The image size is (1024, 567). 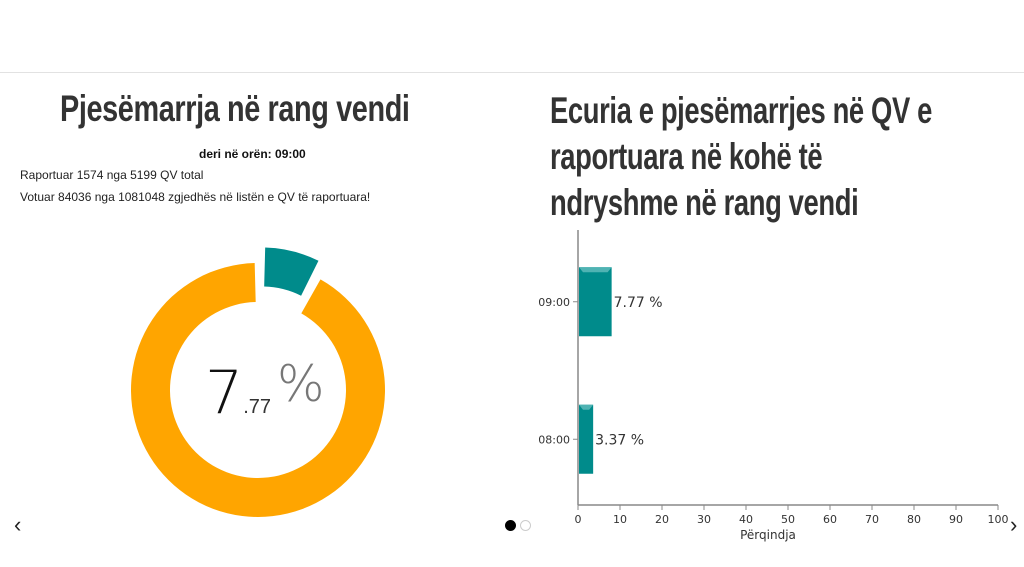 What do you see at coordinates (686, 156) in the screenshot?
I see `trend-title-line: raportuara në kohë të` at bounding box center [686, 156].